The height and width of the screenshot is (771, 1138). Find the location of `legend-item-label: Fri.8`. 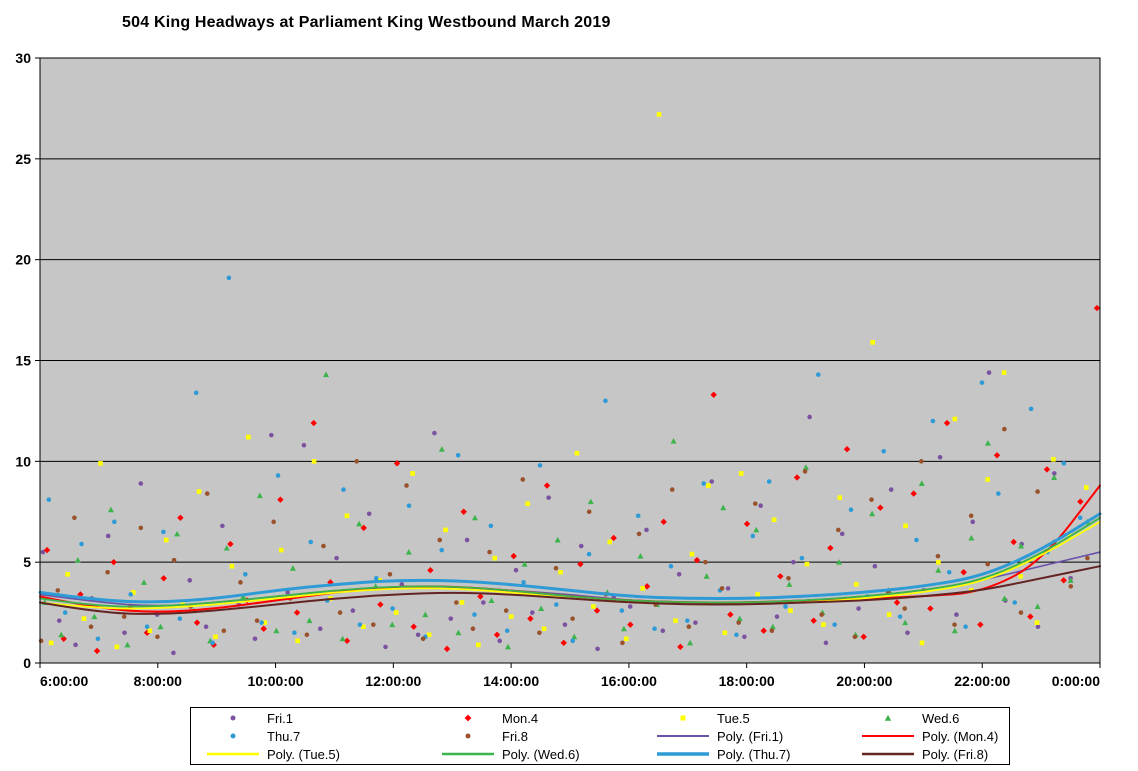

legend-item-label: Fri.8 is located at coordinates (515, 736).